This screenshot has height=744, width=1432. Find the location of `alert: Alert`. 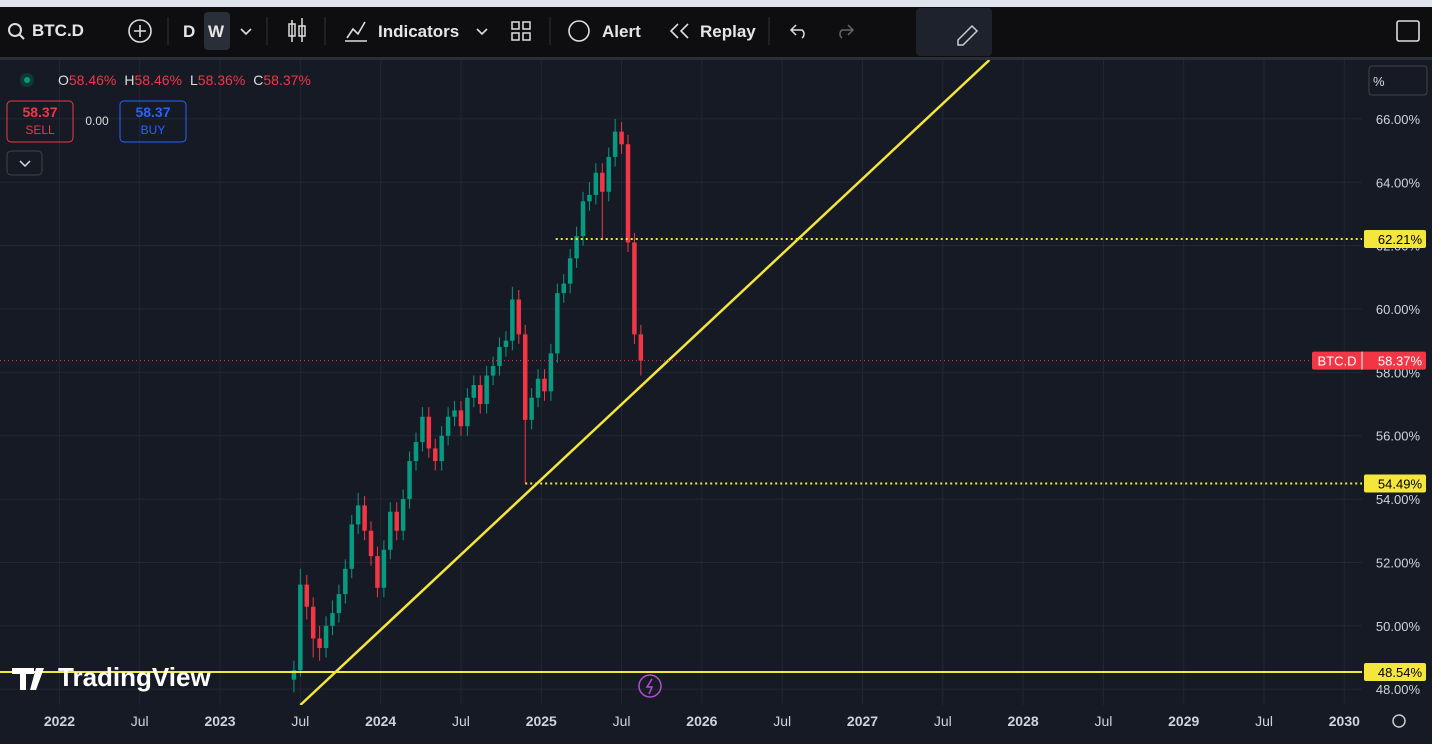

alert: Alert is located at coordinates (621, 31).